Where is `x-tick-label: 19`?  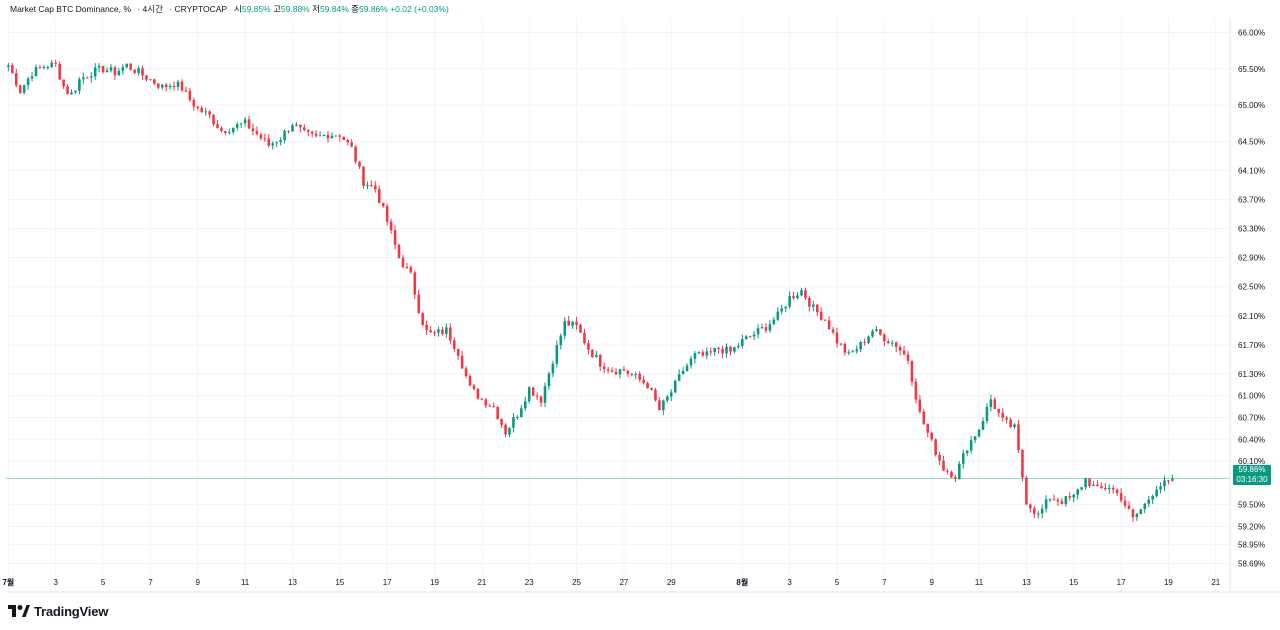 x-tick-label: 19 is located at coordinates (1168, 582).